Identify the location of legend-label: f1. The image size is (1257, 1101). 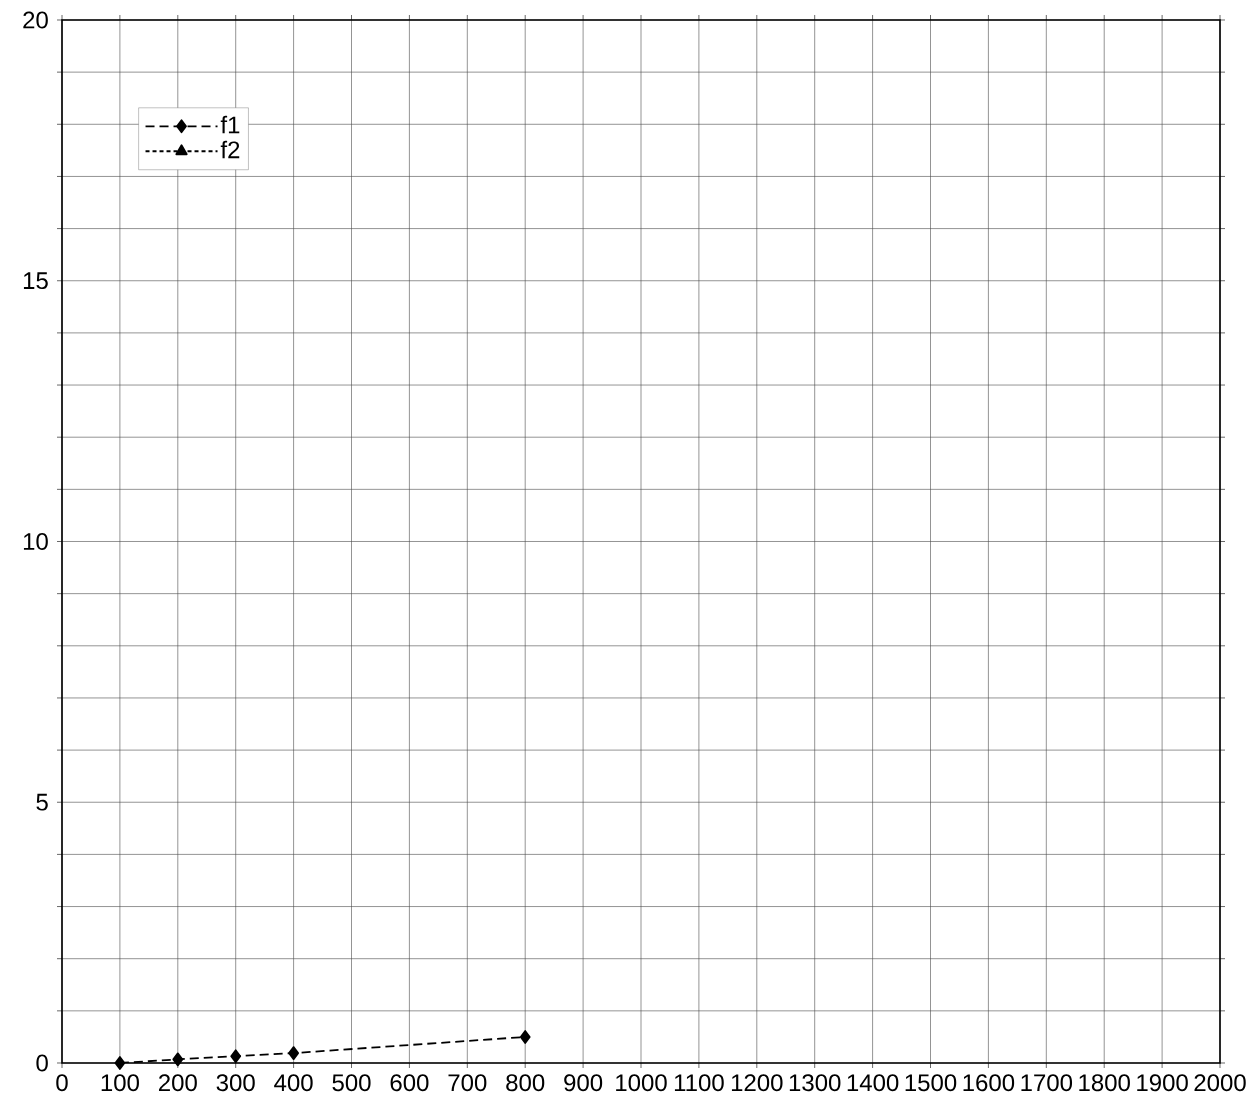
(230, 124).